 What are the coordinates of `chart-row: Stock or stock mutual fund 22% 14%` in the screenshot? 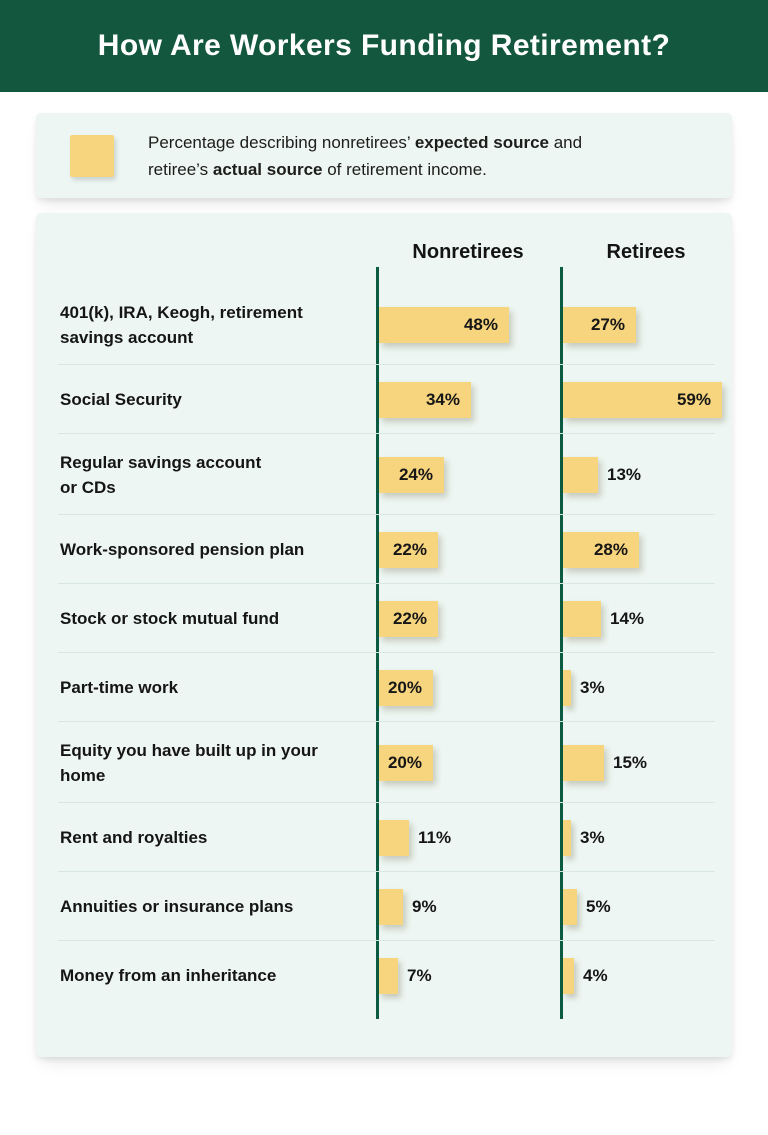 It's located at (384, 618).